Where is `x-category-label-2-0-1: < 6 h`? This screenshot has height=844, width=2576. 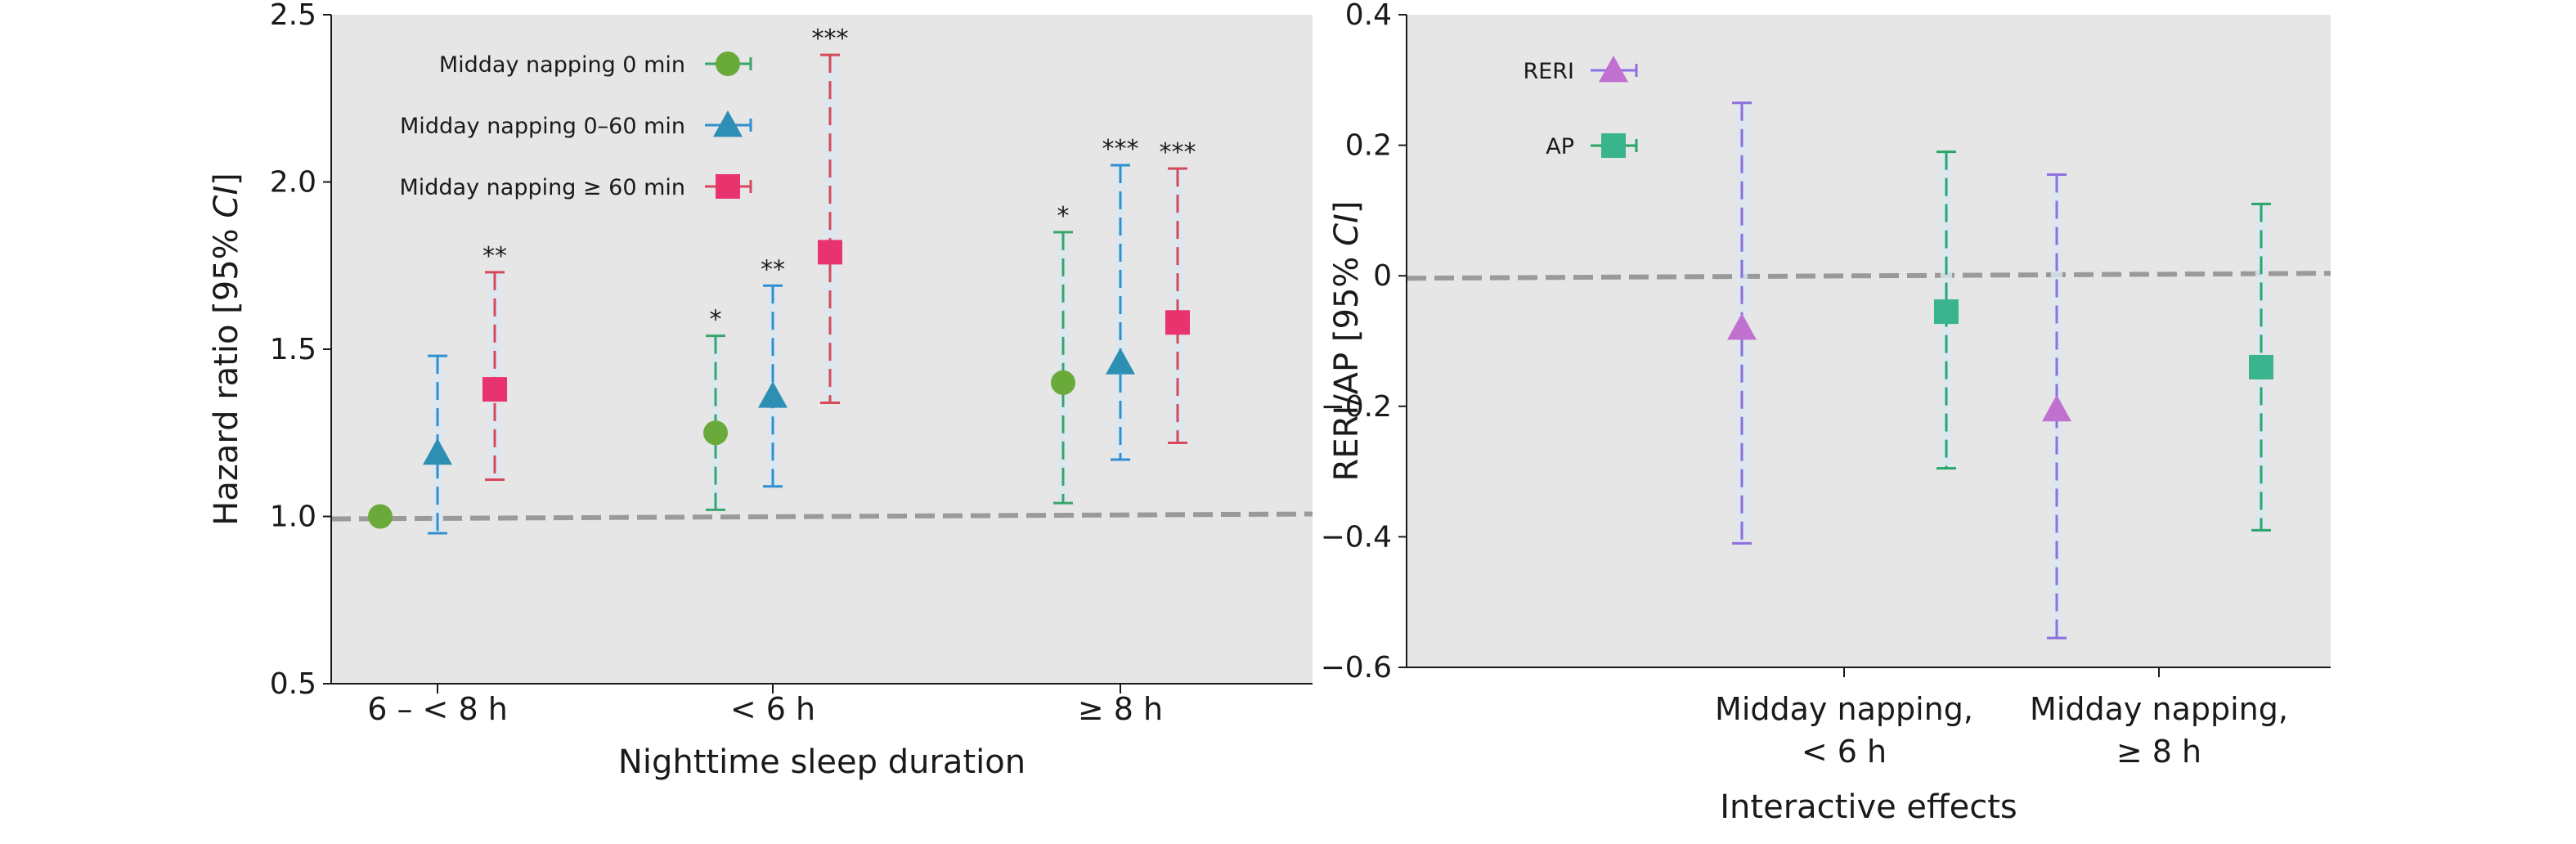 x-category-label-2-0-1: < 6 h is located at coordinates (1845, 752).